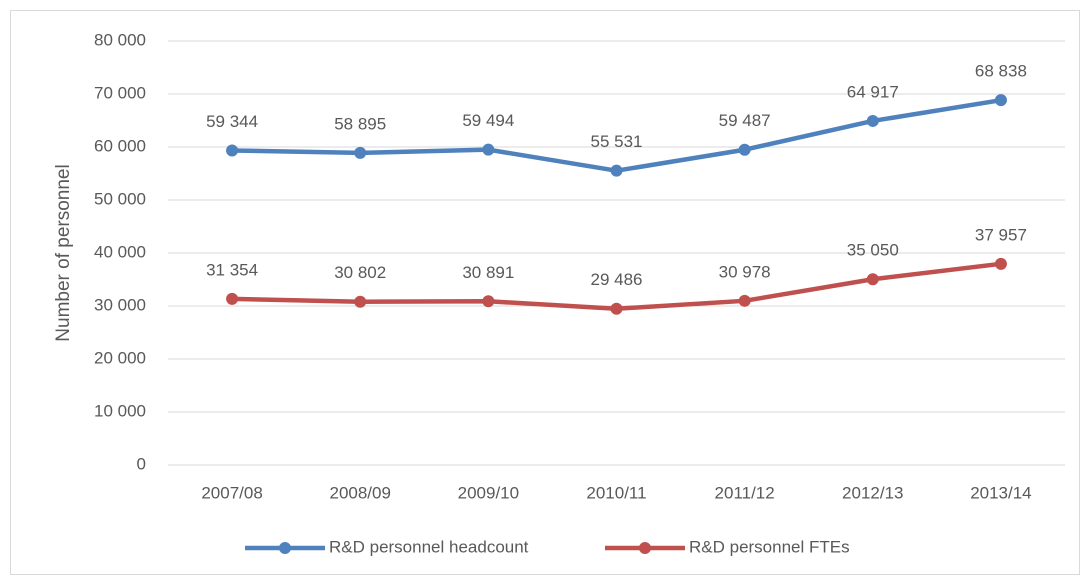 The width and height of the screenshot is (1085, 579). I want to click on data-label: 59 494, so click(488, 120).